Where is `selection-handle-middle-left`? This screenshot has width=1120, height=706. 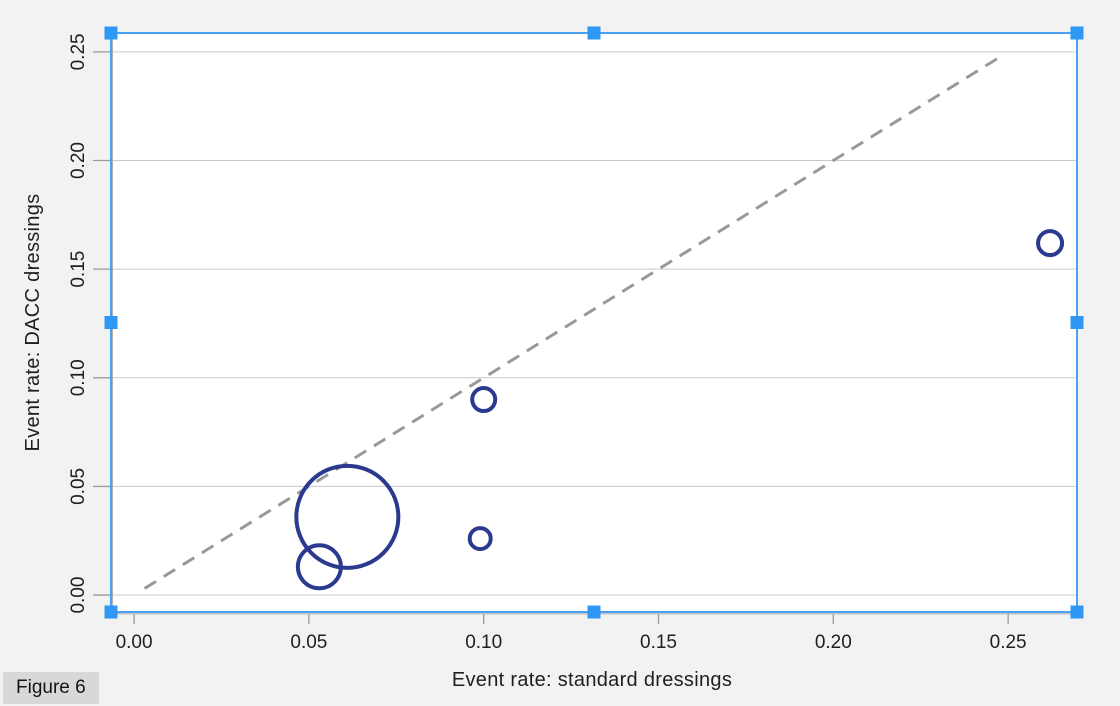
selection-handle-middle-left is located at coordinates (111, 322).